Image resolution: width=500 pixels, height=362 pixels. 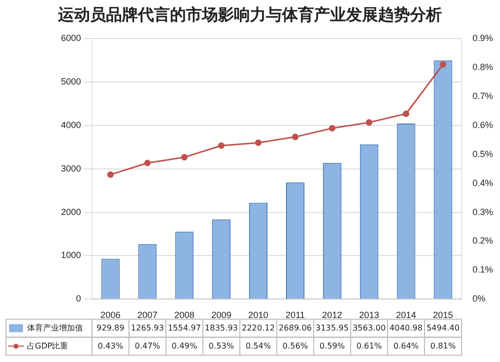 I want to click on y-tick-label: 0, so click(x=79, y=299).